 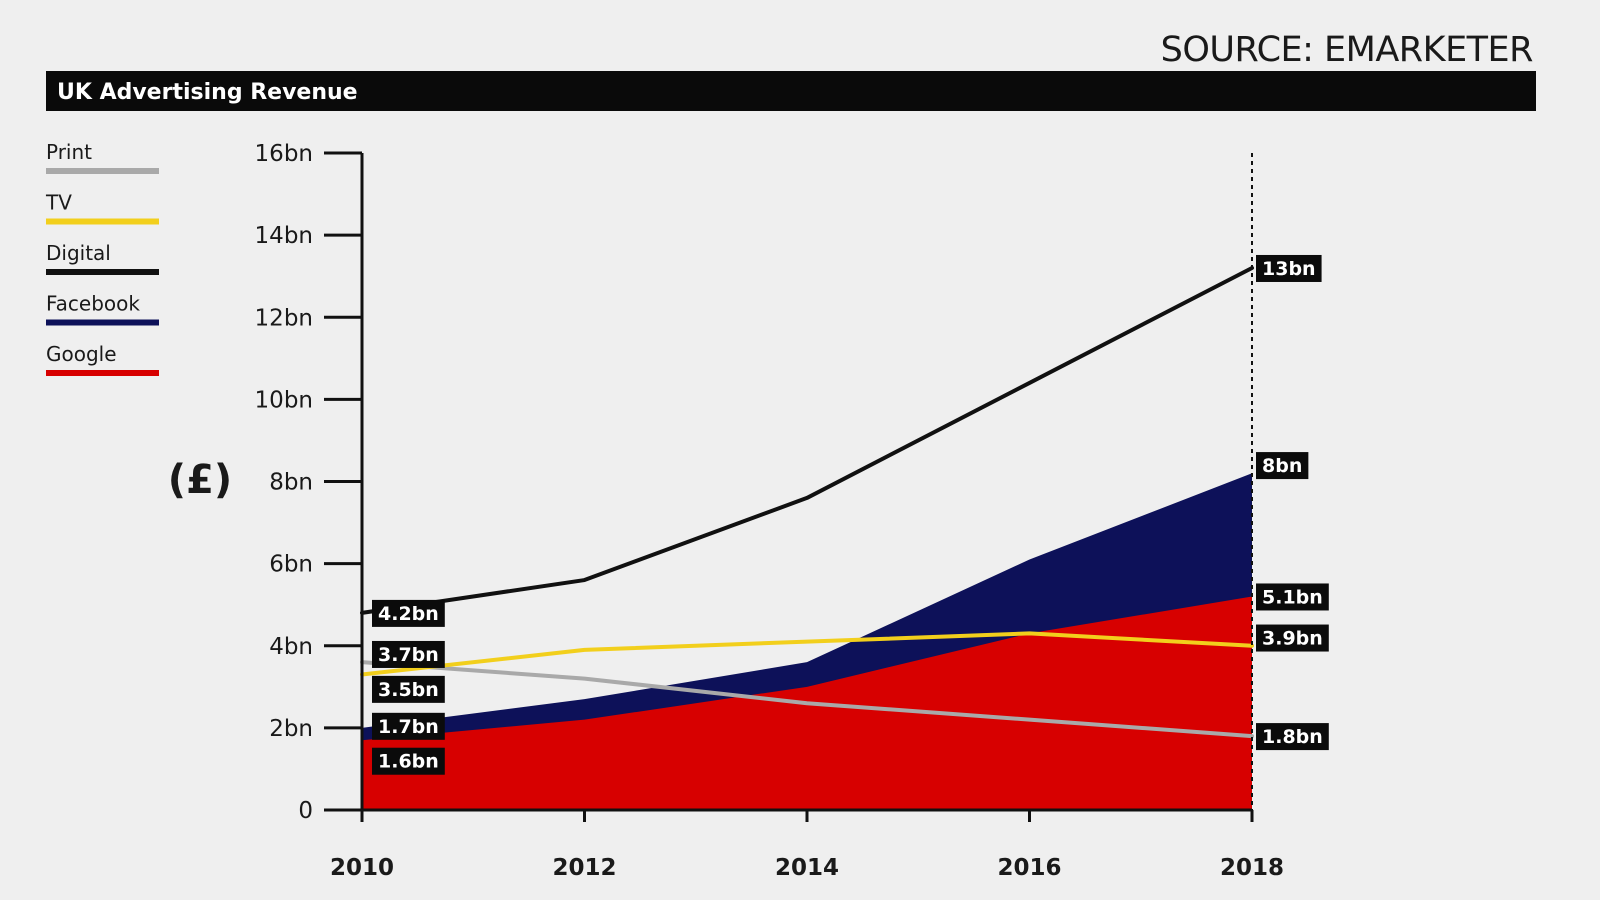 I want to click on legend-label-tv: TV, so click(x=58, y=203).